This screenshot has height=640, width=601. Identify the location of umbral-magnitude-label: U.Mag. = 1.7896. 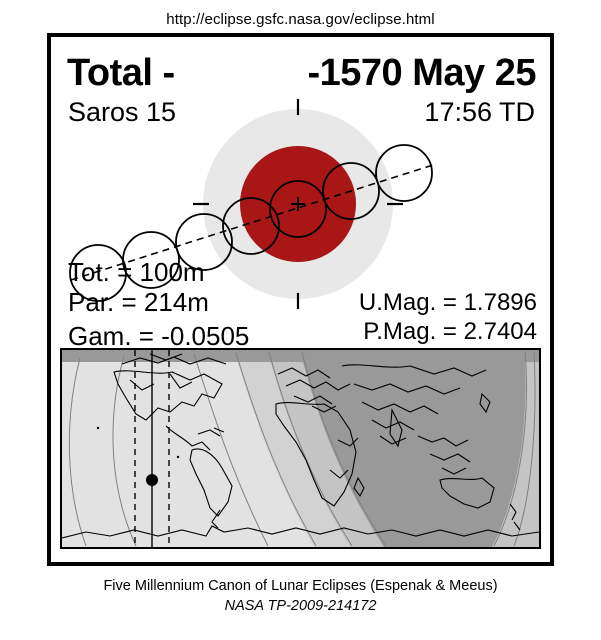
(447, 302).